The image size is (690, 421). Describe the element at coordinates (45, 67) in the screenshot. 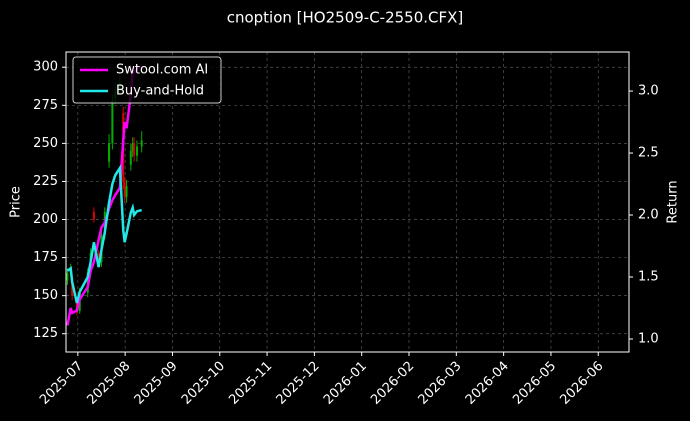

I see `y-tick-label: 300` at that location.